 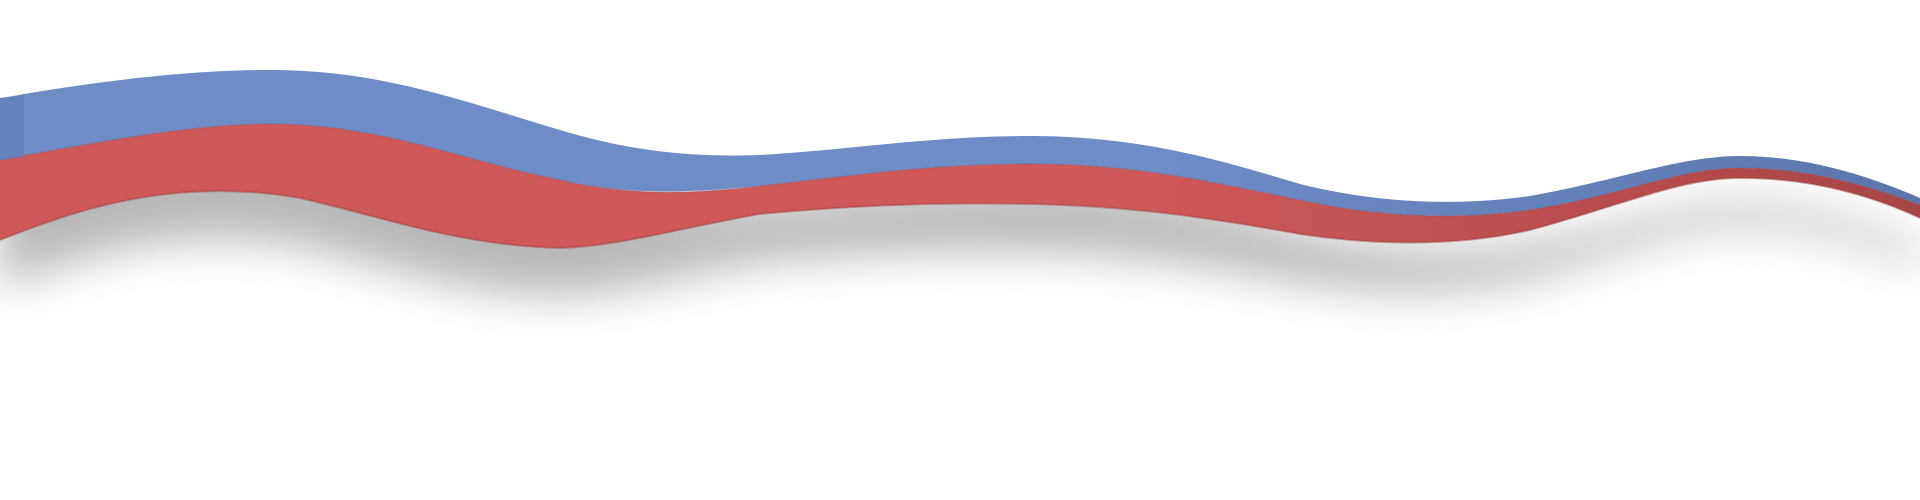 I want to click on red-ribbon-edge, so click(x=960, y=213).